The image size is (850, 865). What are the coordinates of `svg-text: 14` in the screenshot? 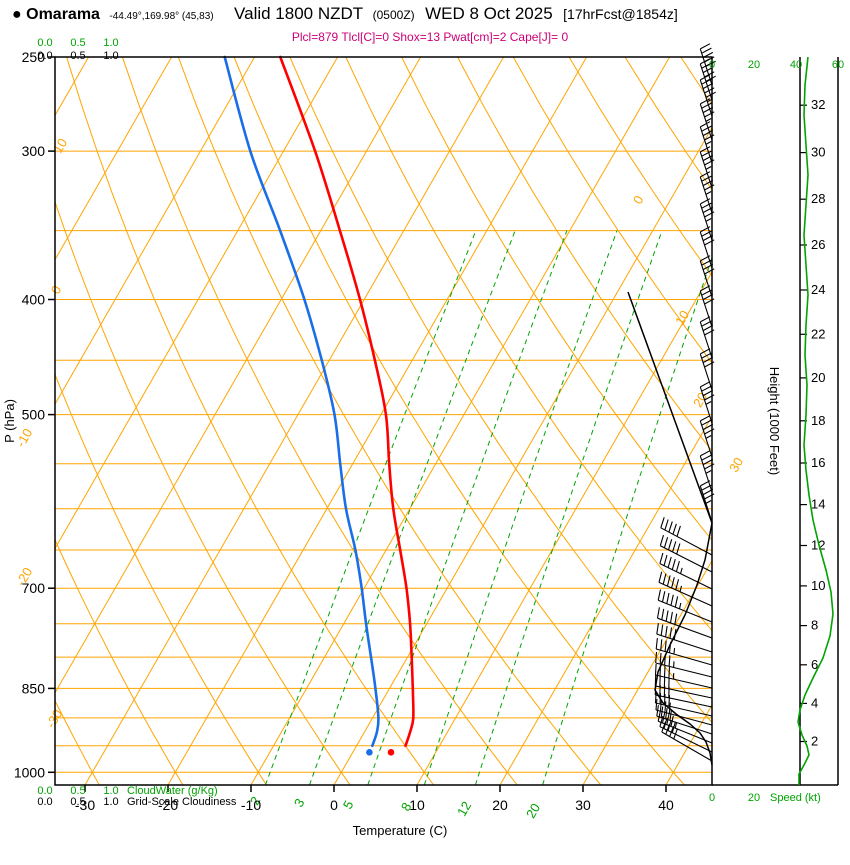 It's located at (818, 504).